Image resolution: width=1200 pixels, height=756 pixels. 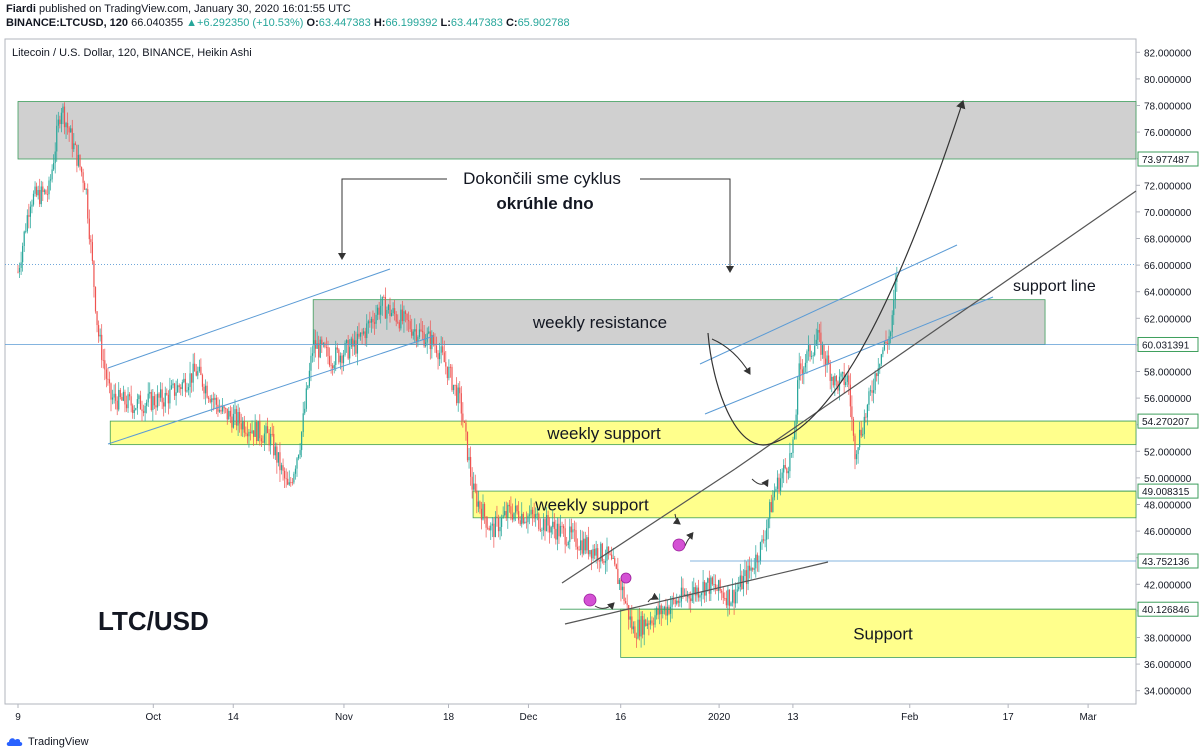 What do you see at coordinates (1168, 133) in the screenshot?
I see `price-tick-label: 76.000000` at bounding box center [1168, 133].